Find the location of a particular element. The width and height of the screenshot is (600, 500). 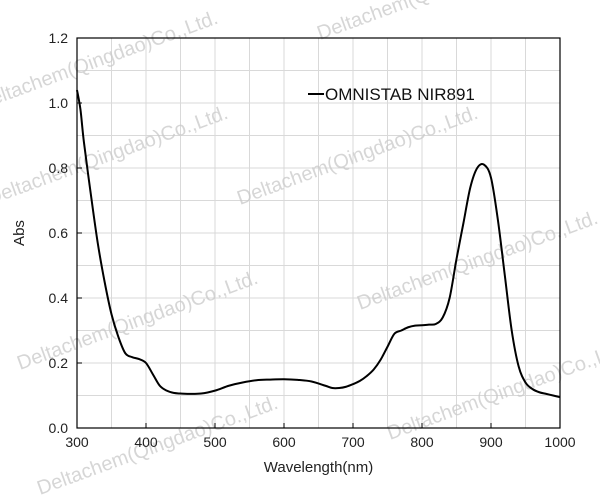

legend: OMNISTAB NIR891 is located at coordinates (391, 94).